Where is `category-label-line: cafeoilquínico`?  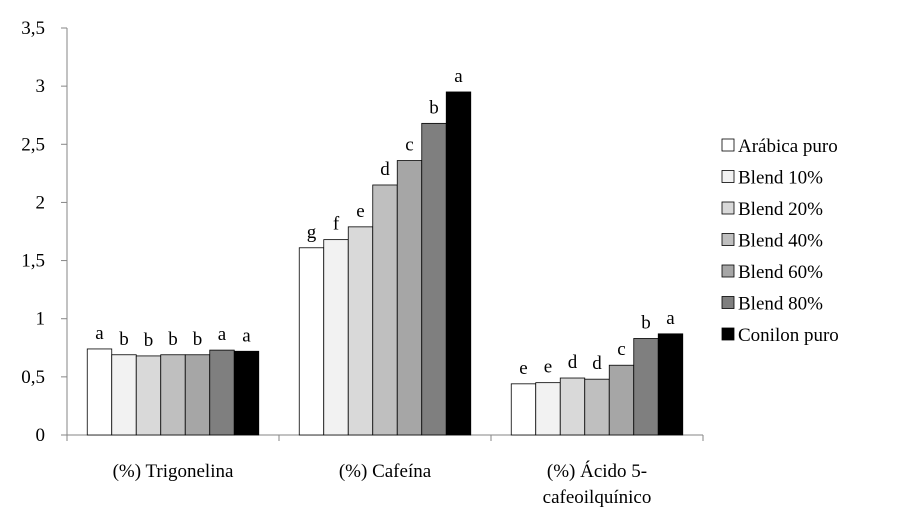 category-label-line: cafeoilquínico is located at coordinates (597, 497).